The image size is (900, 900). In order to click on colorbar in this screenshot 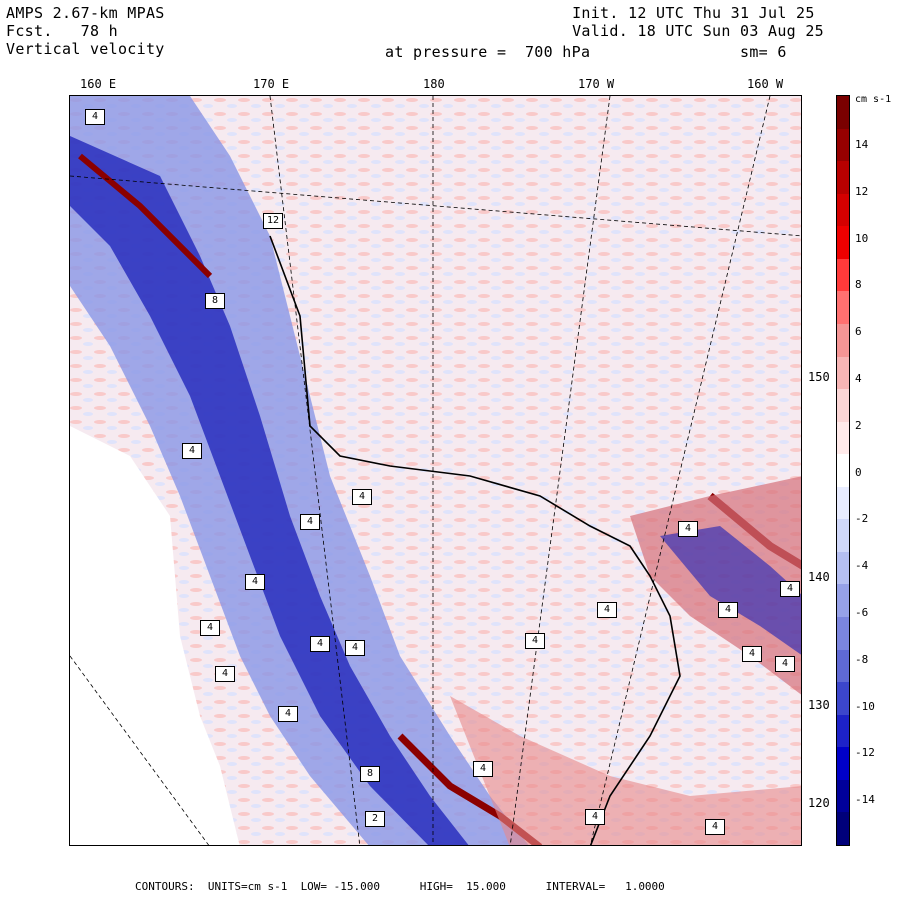, I will do `click(843, 470)`.